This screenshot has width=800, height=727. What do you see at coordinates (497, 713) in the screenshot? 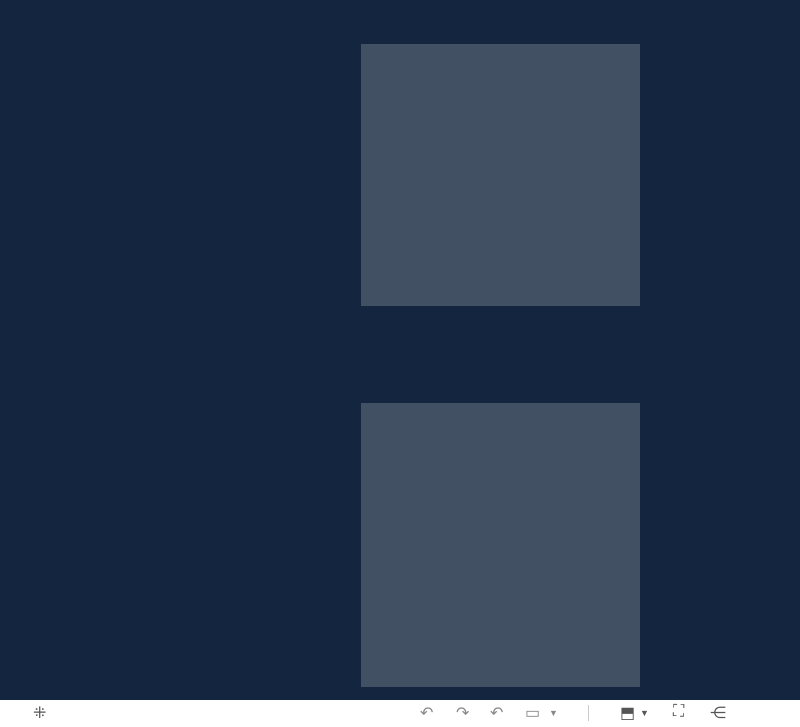
I see `revert-icon: ↶` at bounding box center [497, 713].